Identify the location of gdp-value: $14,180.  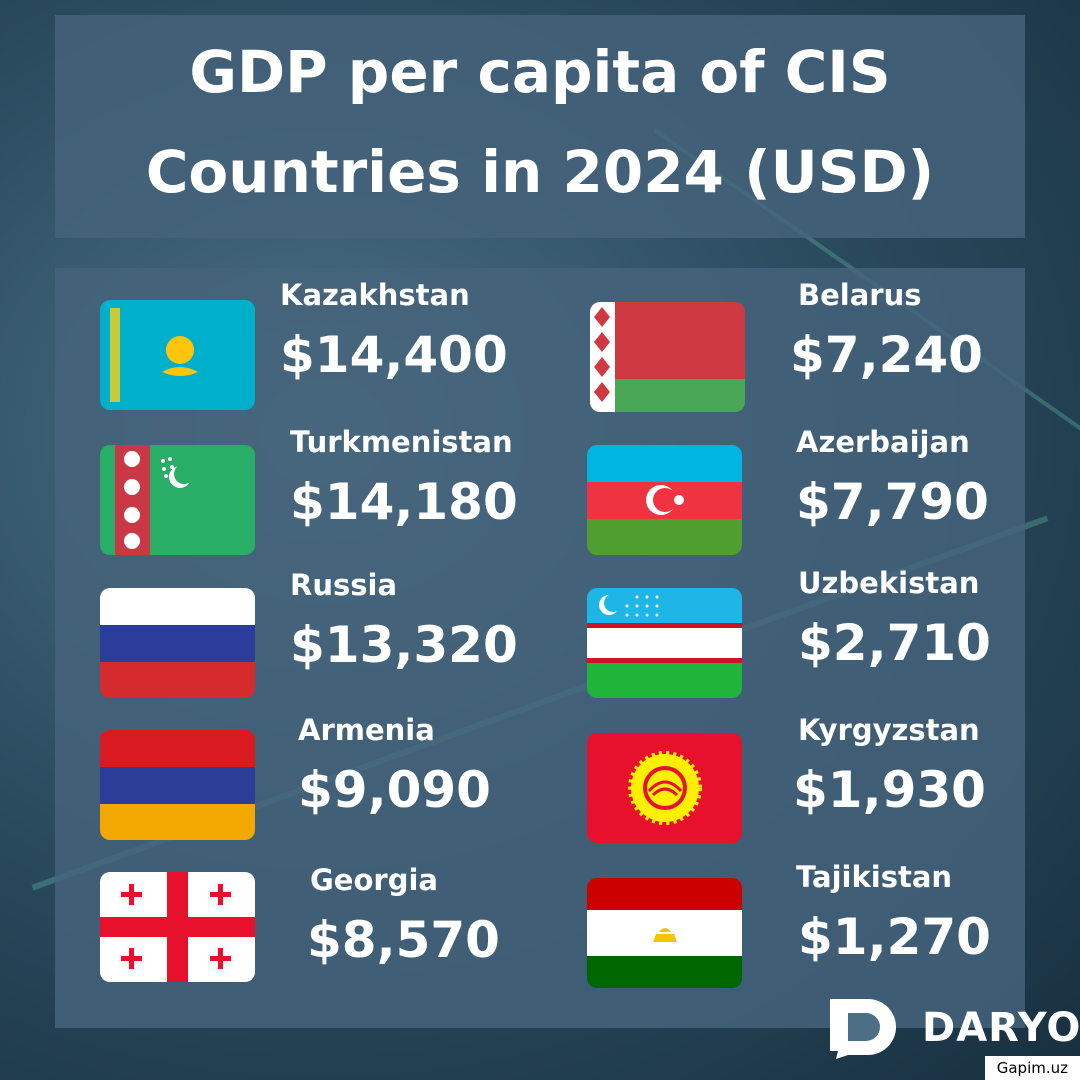
(404, 502).